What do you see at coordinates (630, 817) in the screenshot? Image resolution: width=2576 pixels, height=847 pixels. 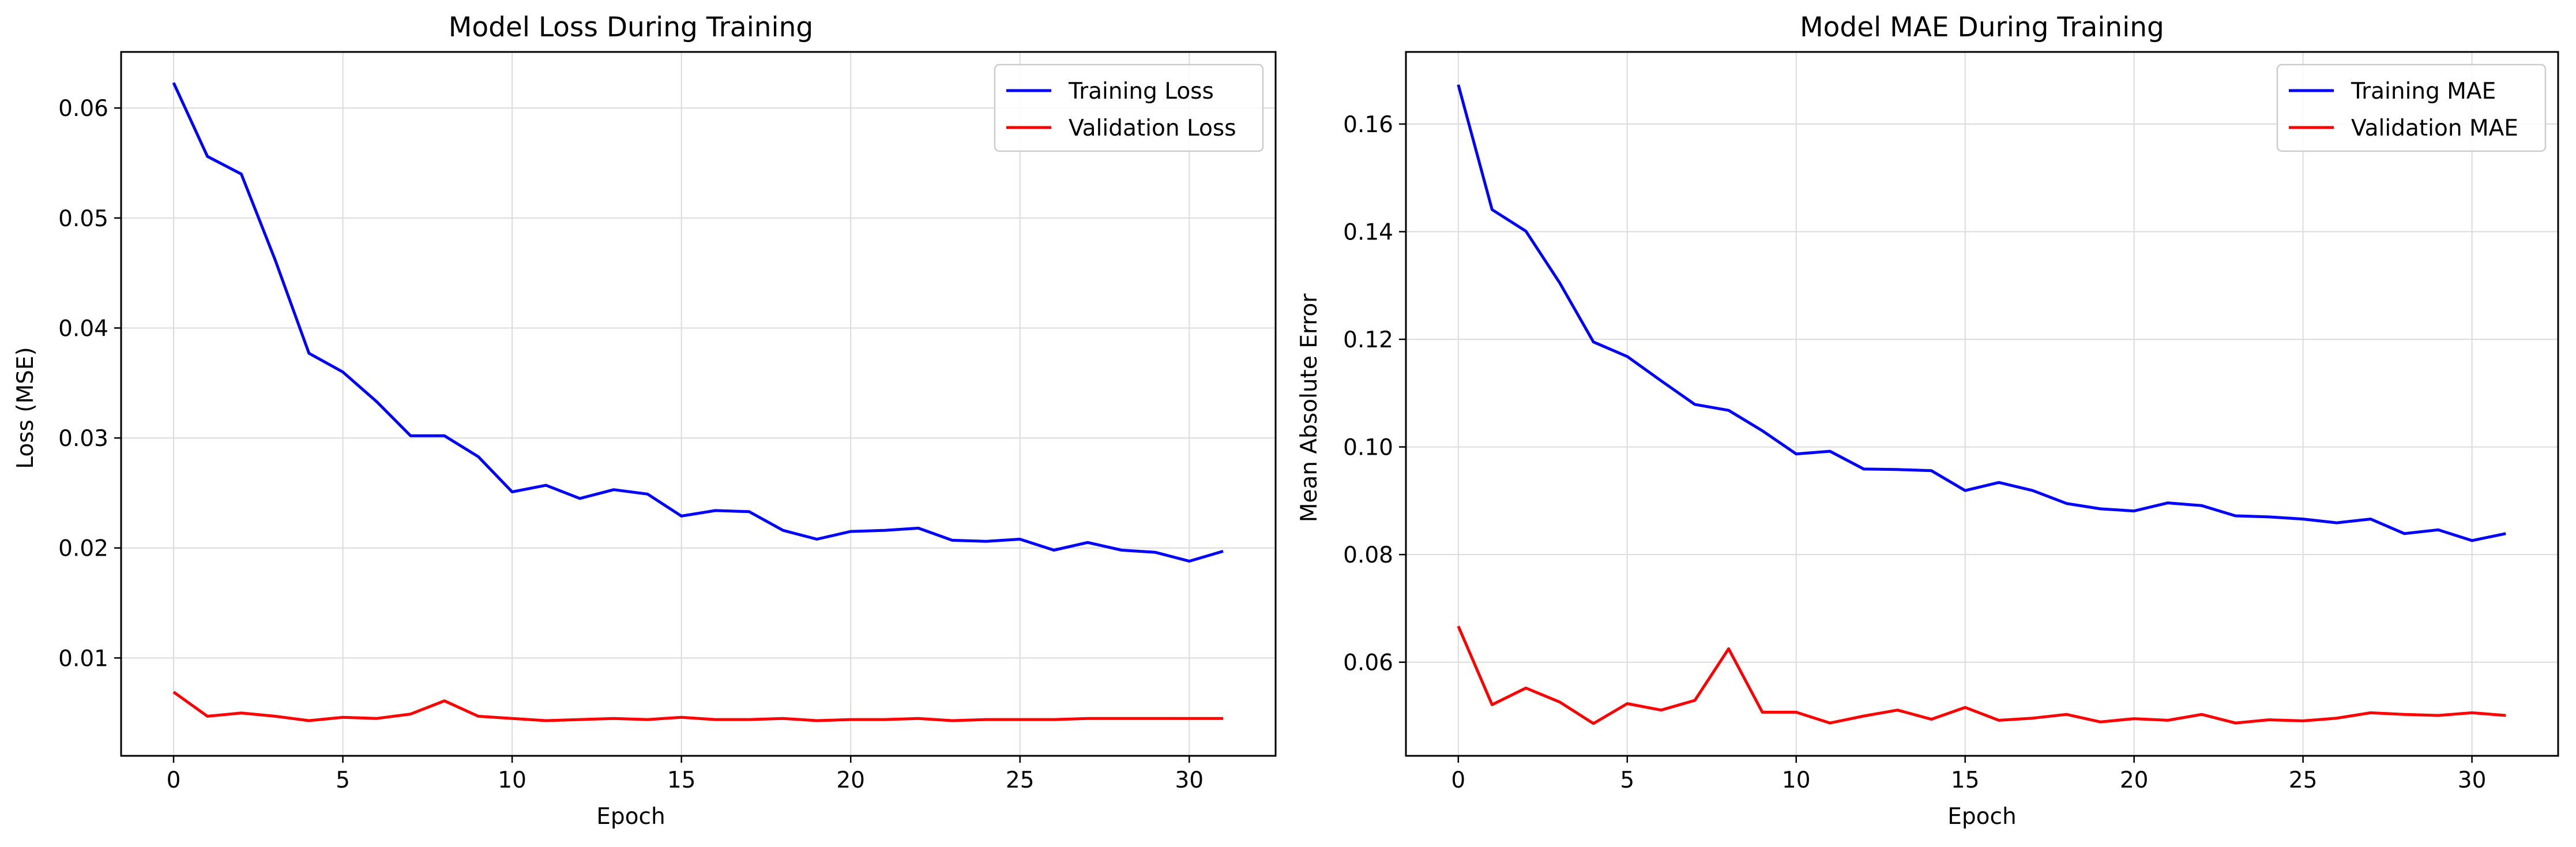 I see `loss-chart-xlabel: Epoch` at bounding box center [630, 817].